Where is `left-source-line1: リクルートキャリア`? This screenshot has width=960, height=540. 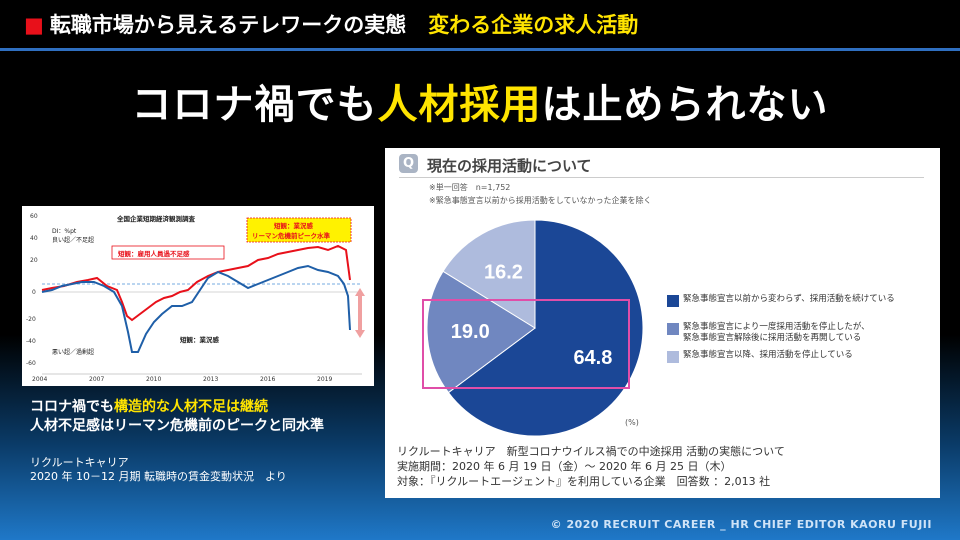
left-source-line1: リクルートキャリア is located at coordinates (79, 462).